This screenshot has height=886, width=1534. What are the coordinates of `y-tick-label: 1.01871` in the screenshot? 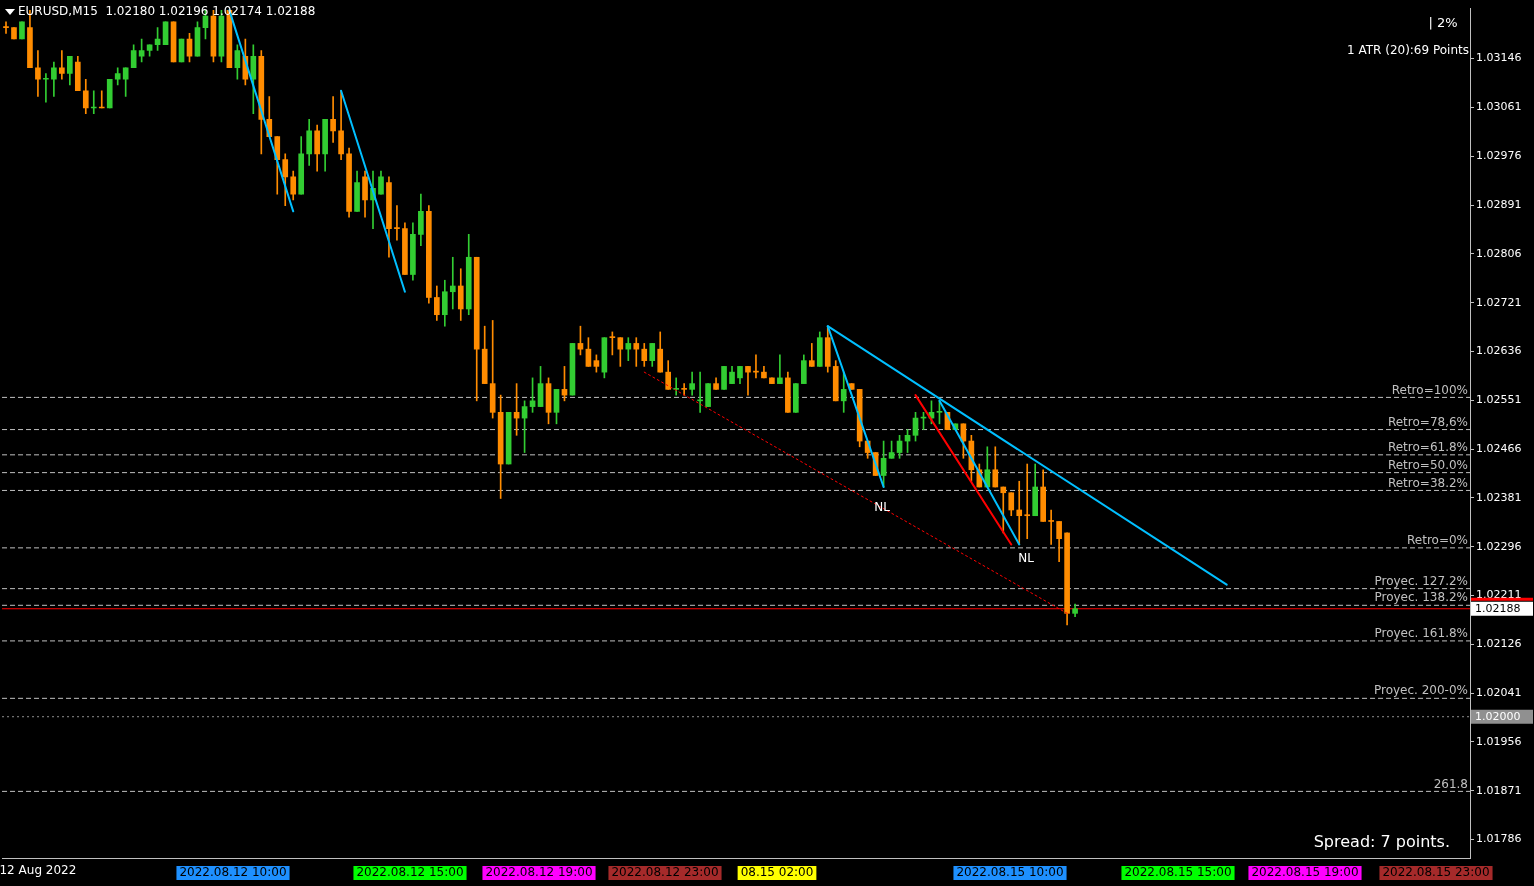 It's located at (1499, 790).